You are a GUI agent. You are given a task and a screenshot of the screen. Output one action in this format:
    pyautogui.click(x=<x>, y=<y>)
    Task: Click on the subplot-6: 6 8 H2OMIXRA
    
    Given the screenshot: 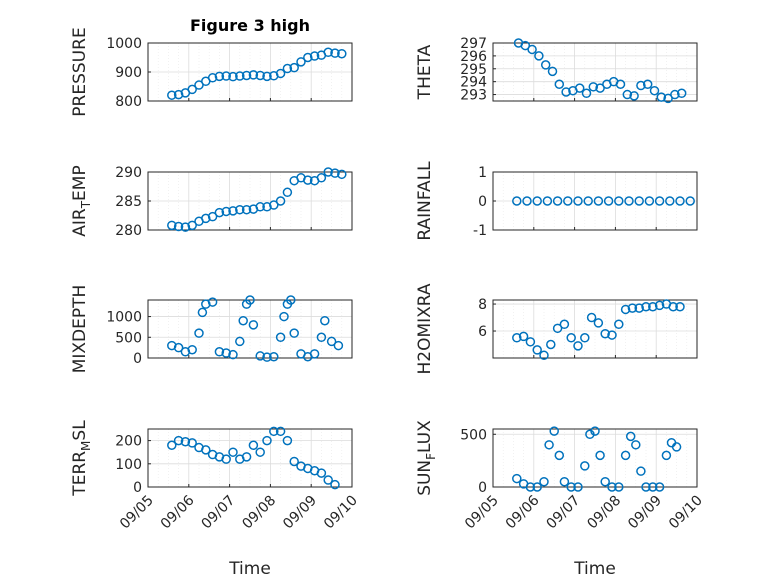 What is the action you would take?
    pyautogui.click(x=556, y=329)
    